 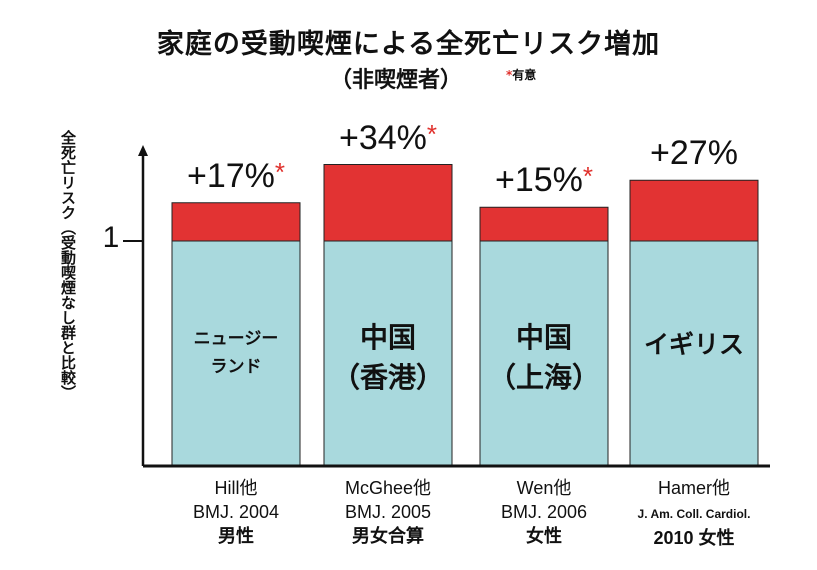 I want to click on x-category-label: McGhee他 BMJ. 2005 男女合算, so click(x=388, y=512).